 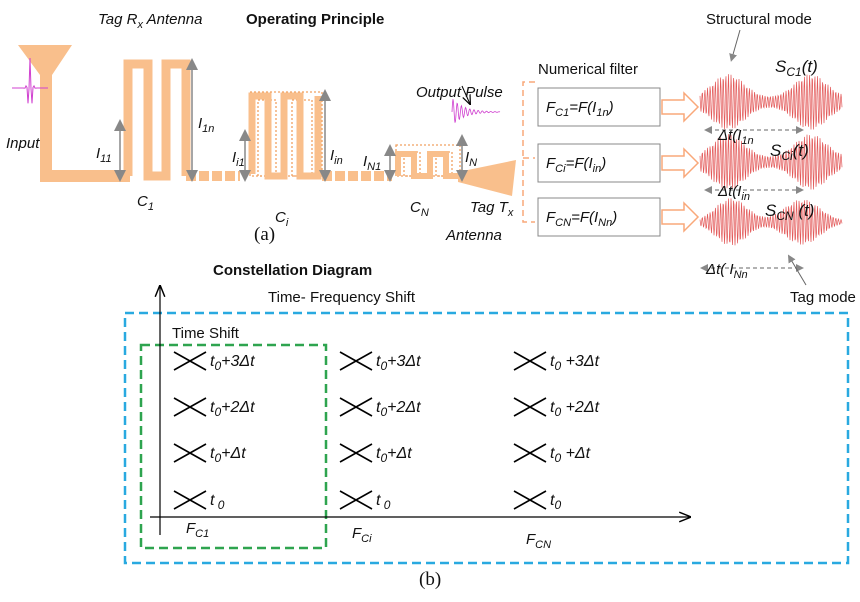 I want to click on caption: (b), so click(x=430, y=579).